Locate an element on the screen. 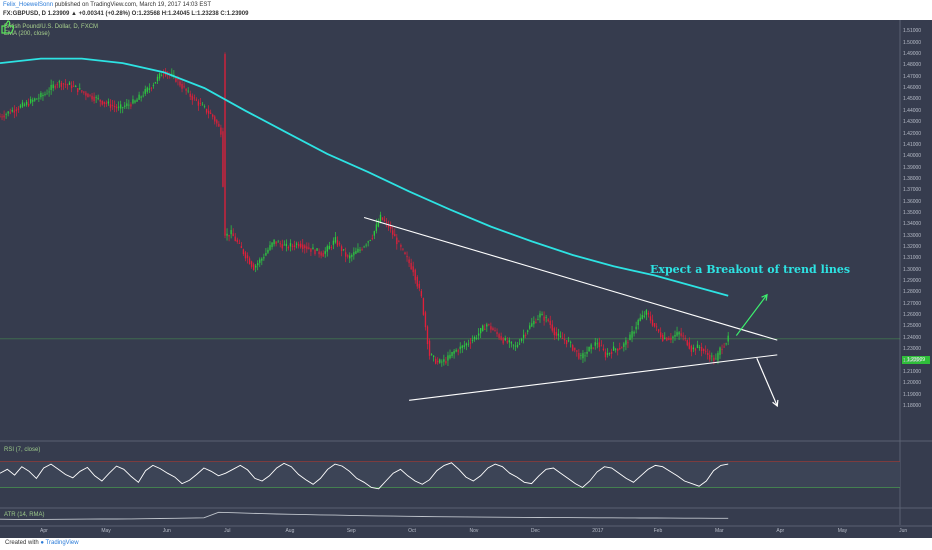 Image resolution: width=932 pixels, height=550 pixels. rsi-line is located at coordinates (364, 476).